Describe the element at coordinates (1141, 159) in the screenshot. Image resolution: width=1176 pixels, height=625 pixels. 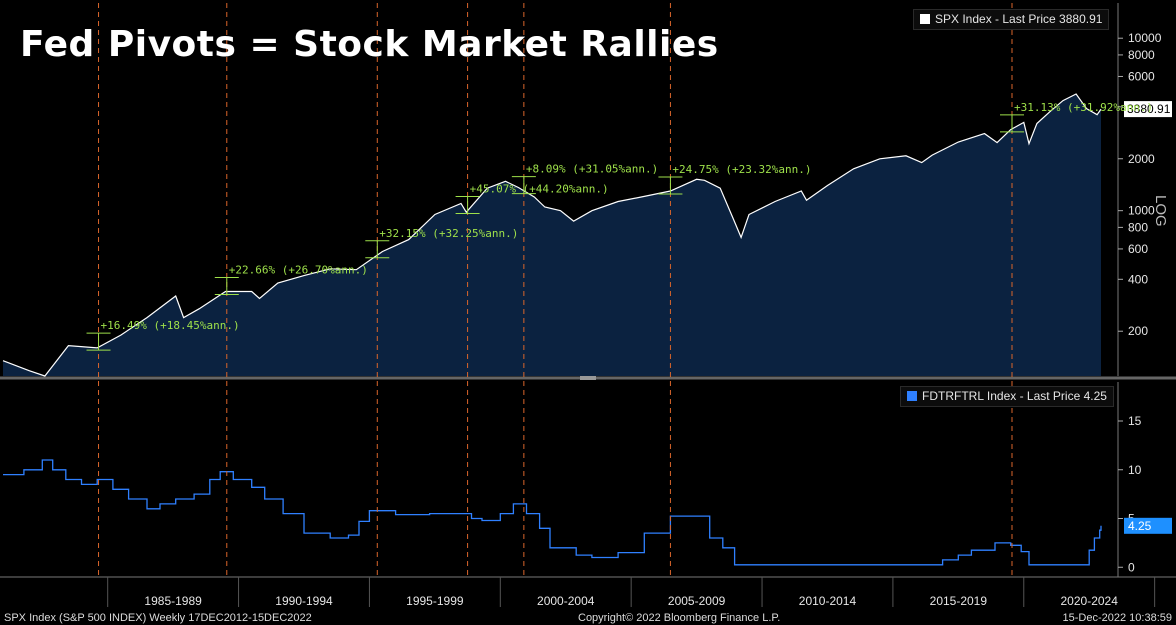
I see `spx-ytick-label: 2000` at that location.